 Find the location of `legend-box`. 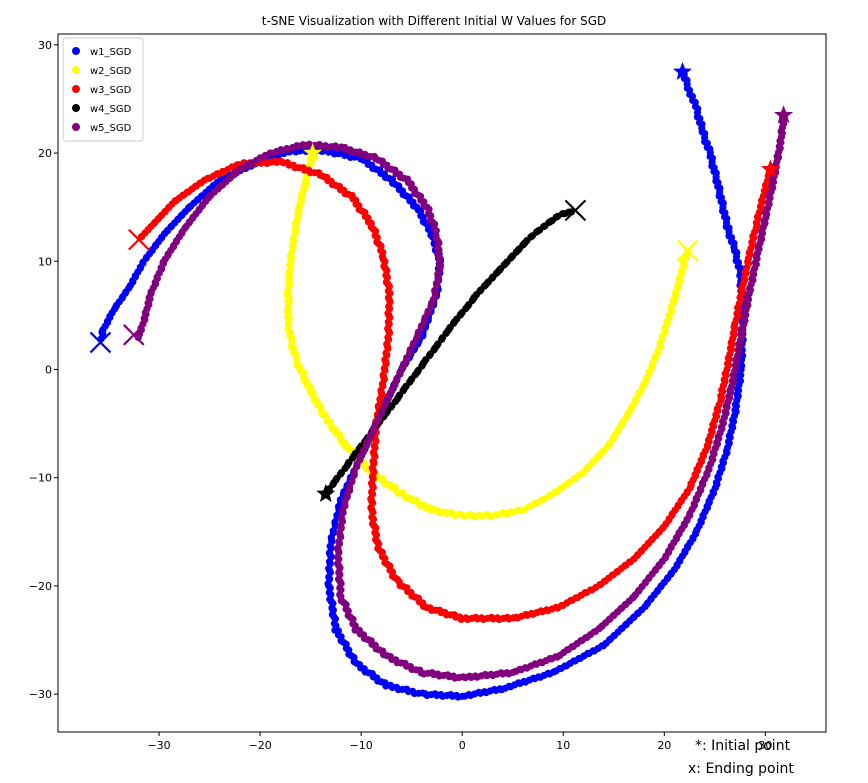

legend-box is located at coordinates (103, 89).